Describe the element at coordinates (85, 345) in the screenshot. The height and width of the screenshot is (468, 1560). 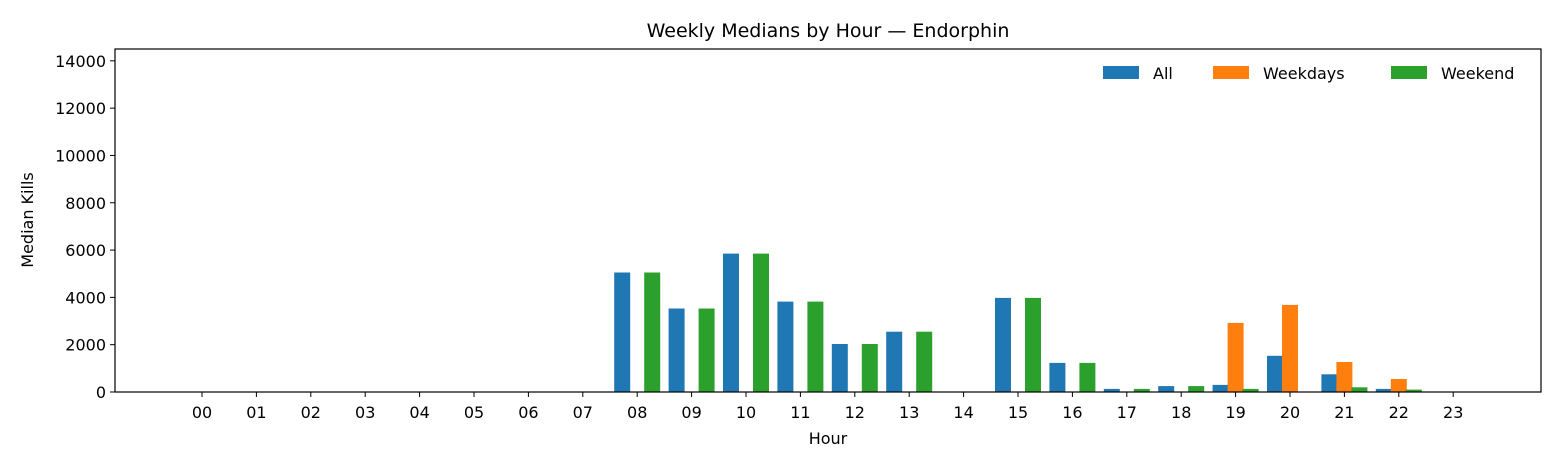
I see `y-tick-label: 2000` at that location.